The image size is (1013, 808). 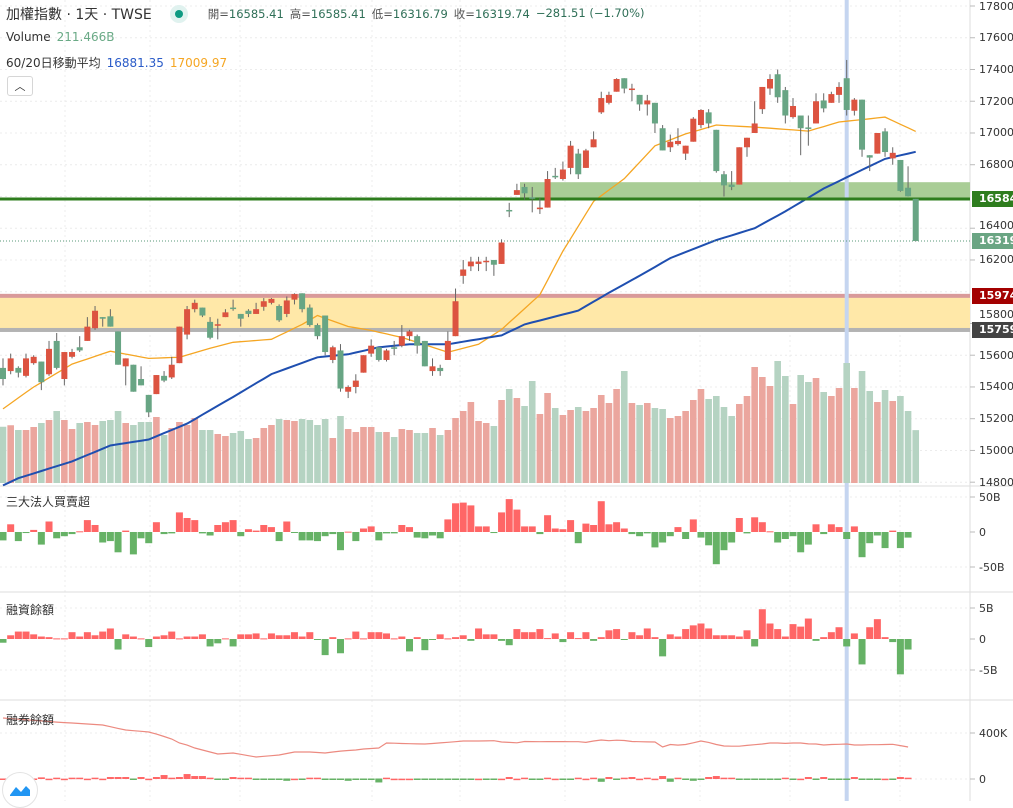 I want to click on margin-pane-label: 融資餘額, so click(x=30, y=610).